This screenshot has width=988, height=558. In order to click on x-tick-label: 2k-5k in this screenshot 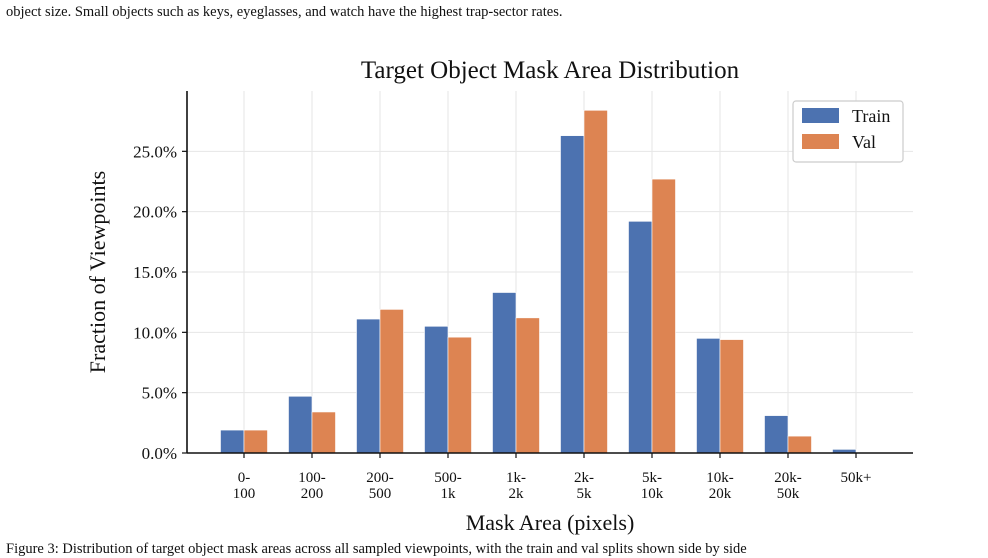, I will do `click(584, 486)`.